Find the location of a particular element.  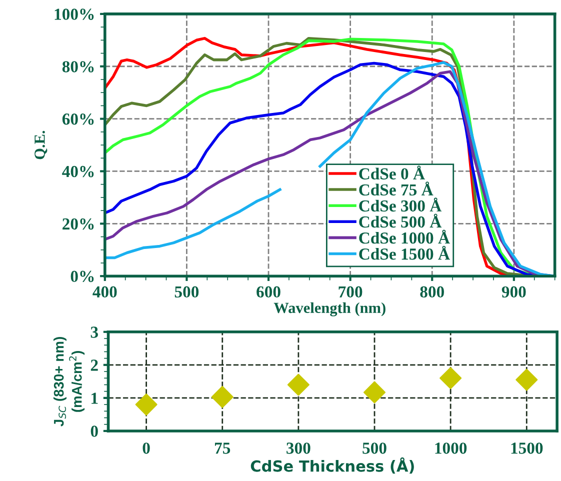

legend-label: CdSe 300 Å is located at coordinates (400, 205).